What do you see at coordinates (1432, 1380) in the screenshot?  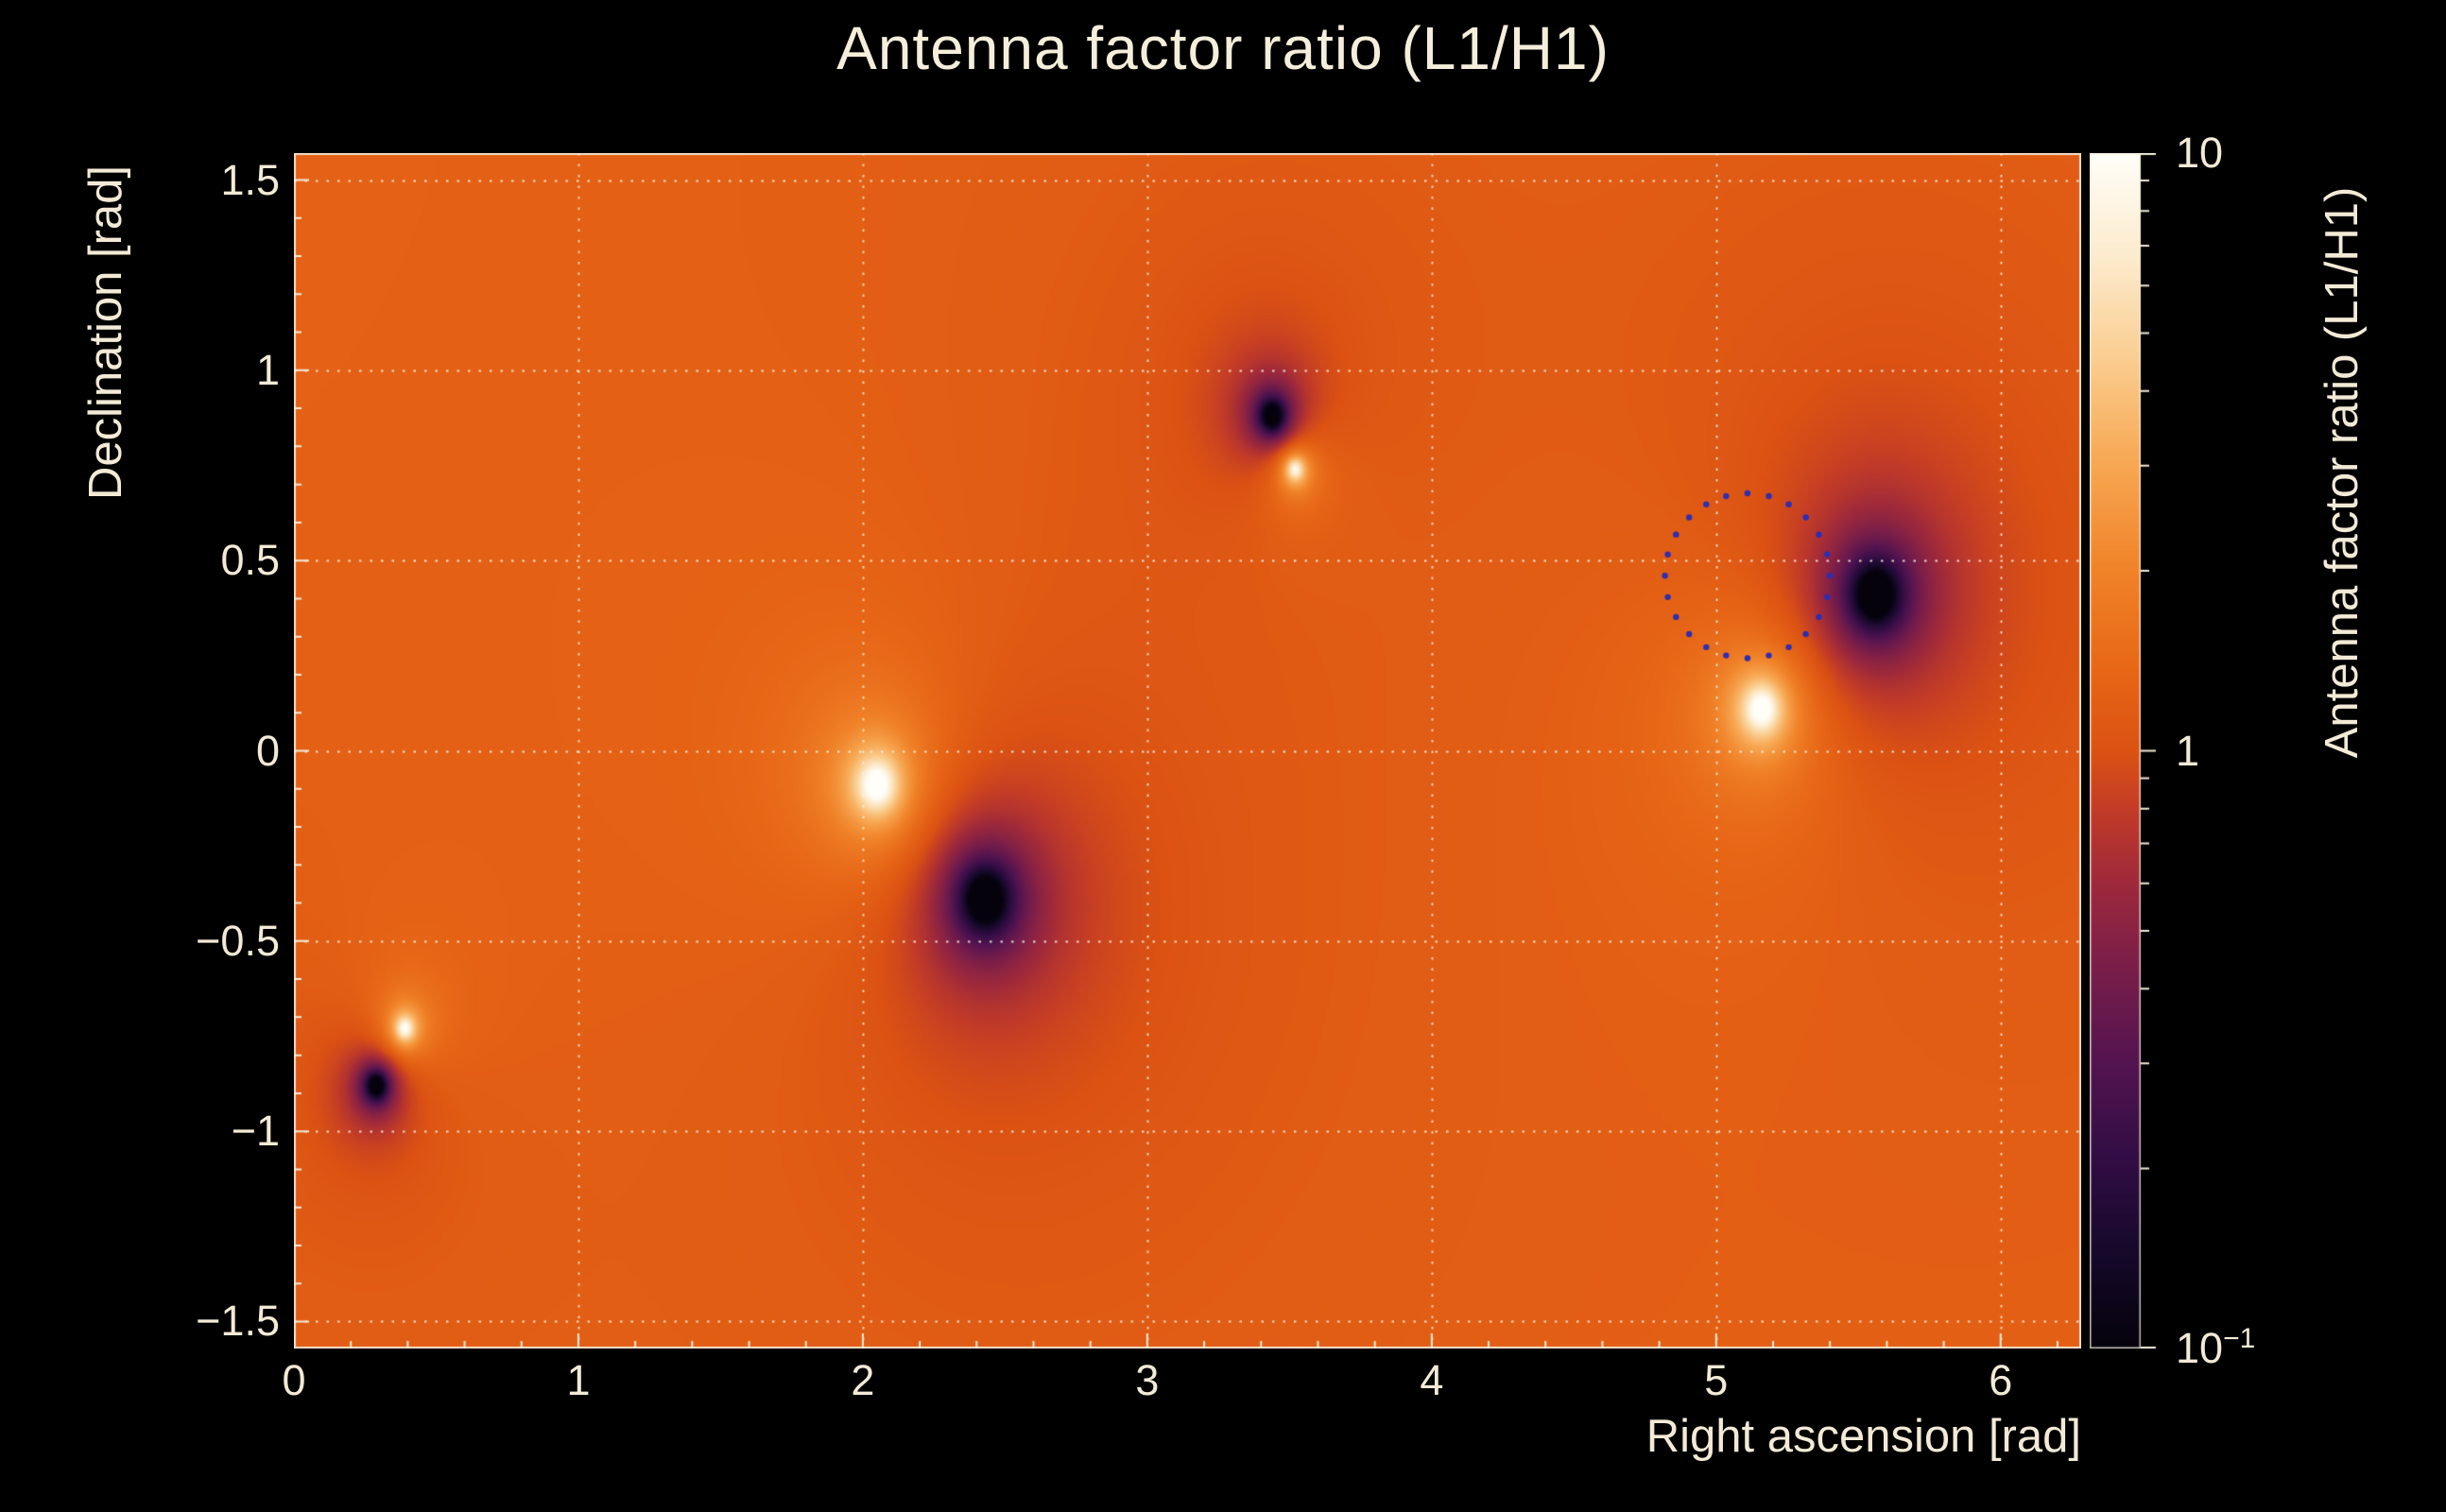 I see `x-tick-label: 4` at bounding box center [1432, 1380].